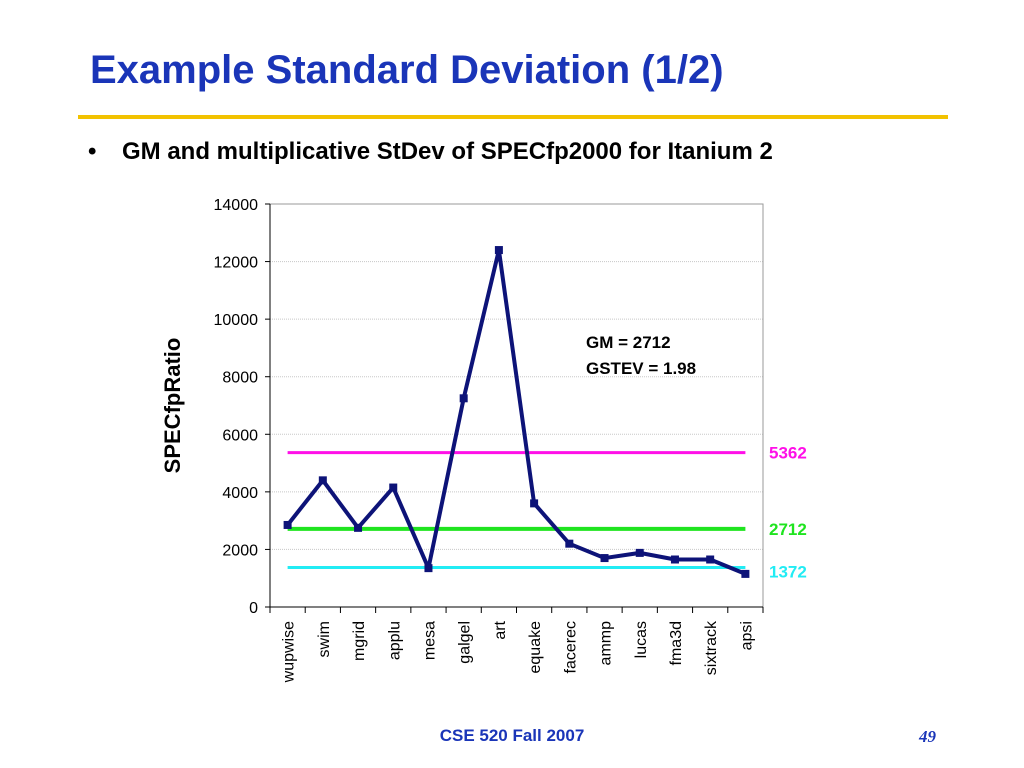 The height and width of the screenshot is (768, 1024). I want to click on x-tick-label: equake, so click(535, 647).